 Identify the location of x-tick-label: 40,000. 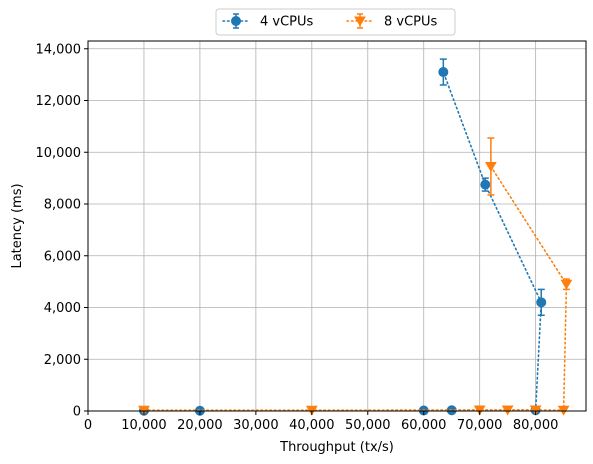
(312, 425).